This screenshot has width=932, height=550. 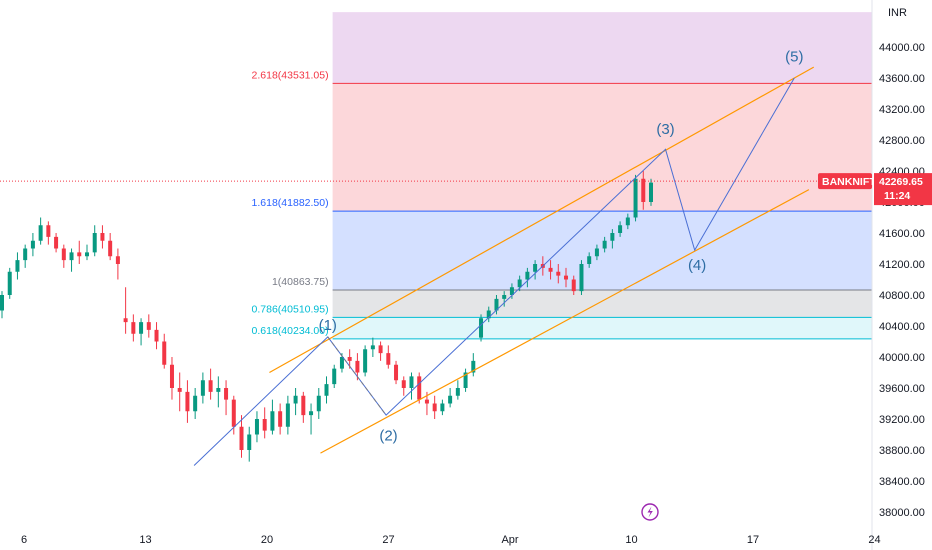 I want to click on fib-level-label: 1.618(41882.50), so click(x=290, y=203).